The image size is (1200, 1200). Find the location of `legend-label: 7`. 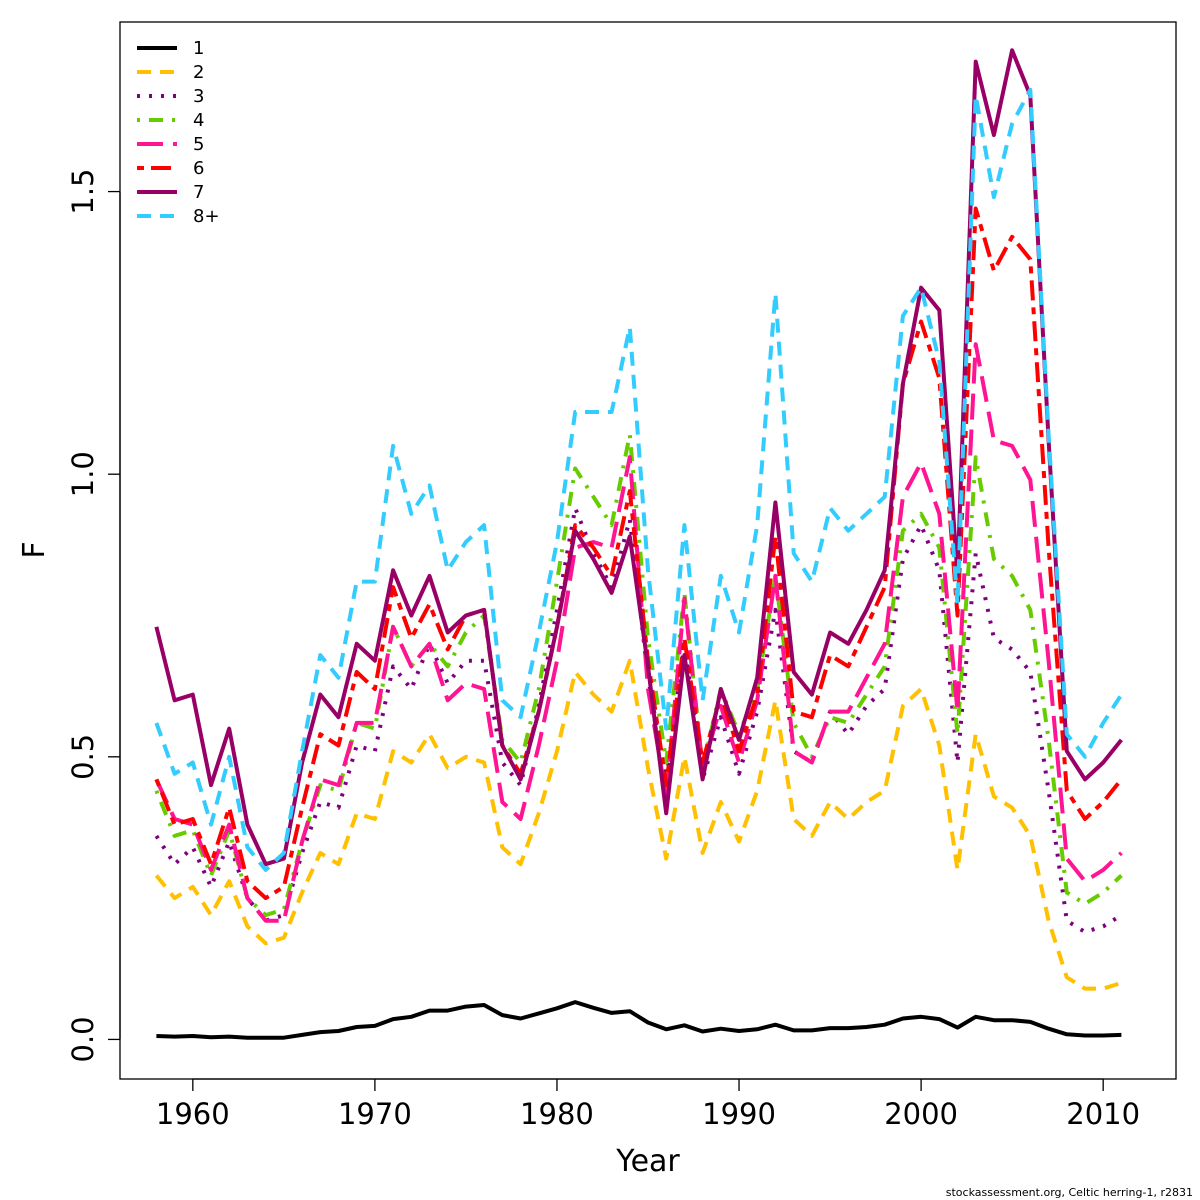

legend-label: 7 is located at coordinates (198, 192).